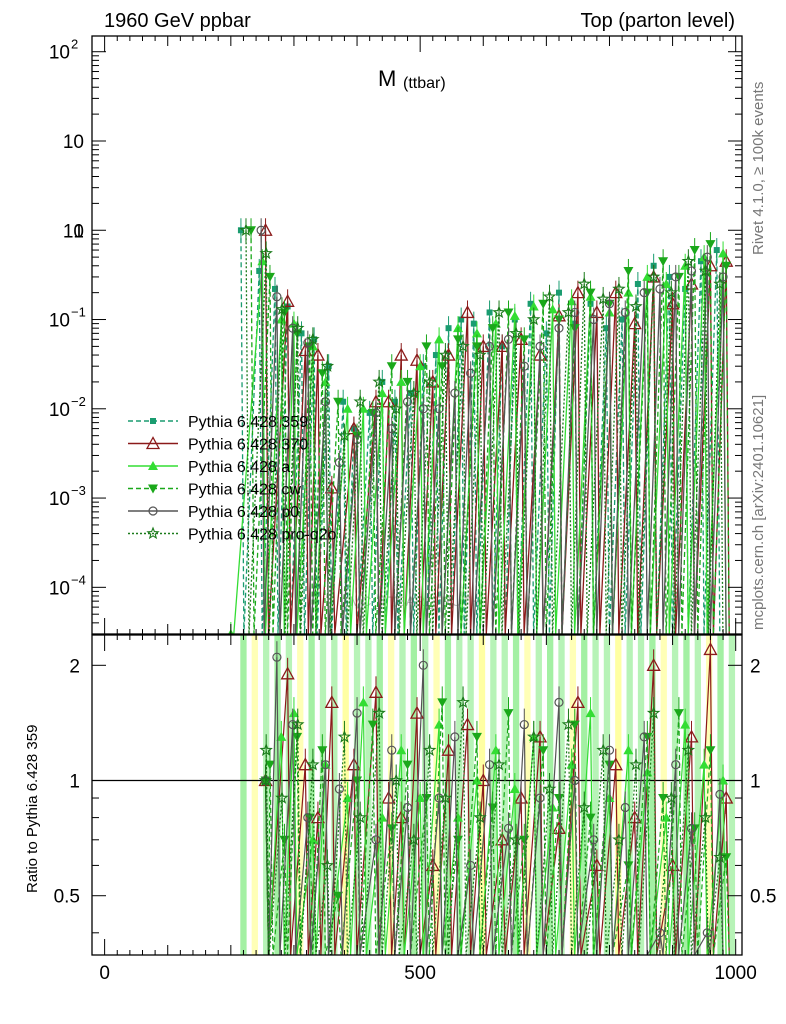  What do you see at coordinates (763, 897) in the screenshot?
I see `ratio-ytick-label-right: 0.5` at bounding box center [763, 897].